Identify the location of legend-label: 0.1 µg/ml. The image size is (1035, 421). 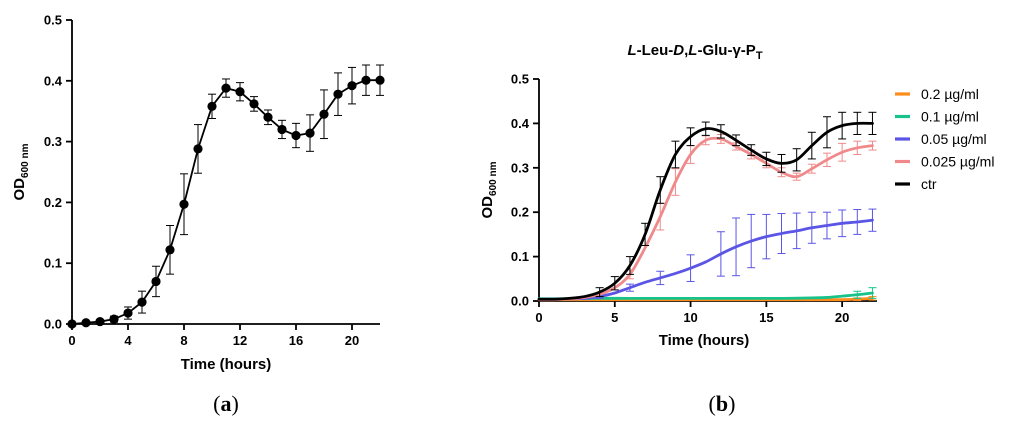
(950, 117).